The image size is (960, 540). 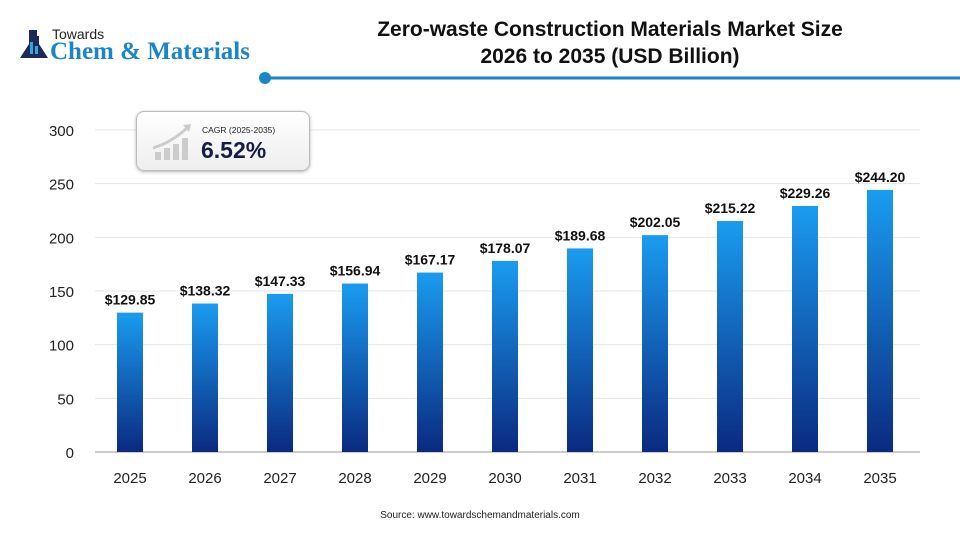 I want to click on data-label: $215.22, so click(x=730, y=208).